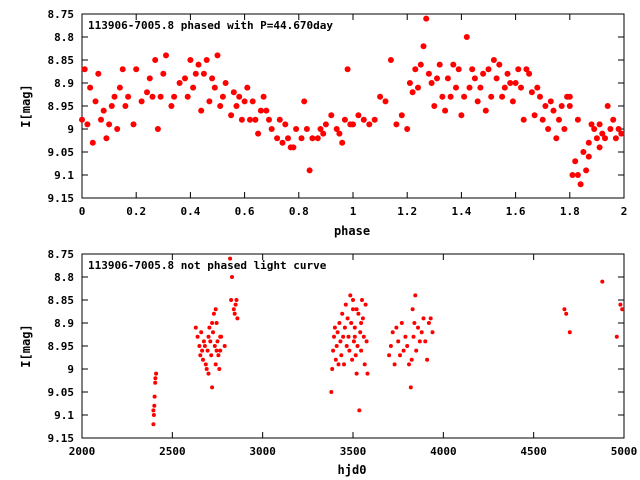  Describe the element at coordinates (64, 37) in the screenshot. I see `y-tick-label: 8.8` at that location.